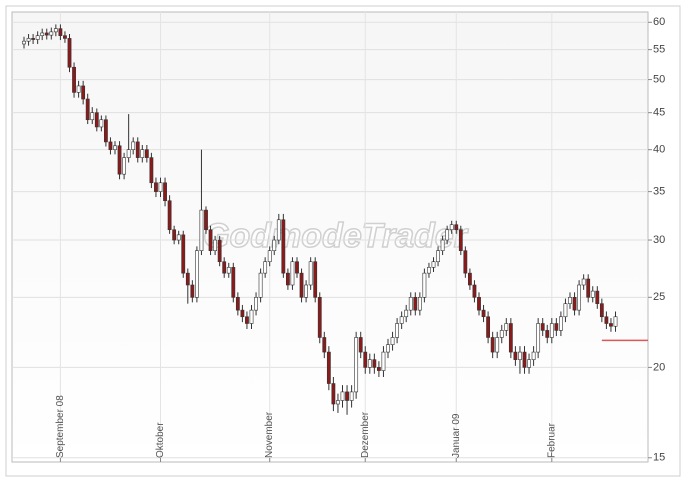 Image resolution: width=687 pixels, height=488 pixels. What do you see at coordinates (659, 150) in the screenshot?
I see `y-tick-label: 40` at bounding box center [659, 150].